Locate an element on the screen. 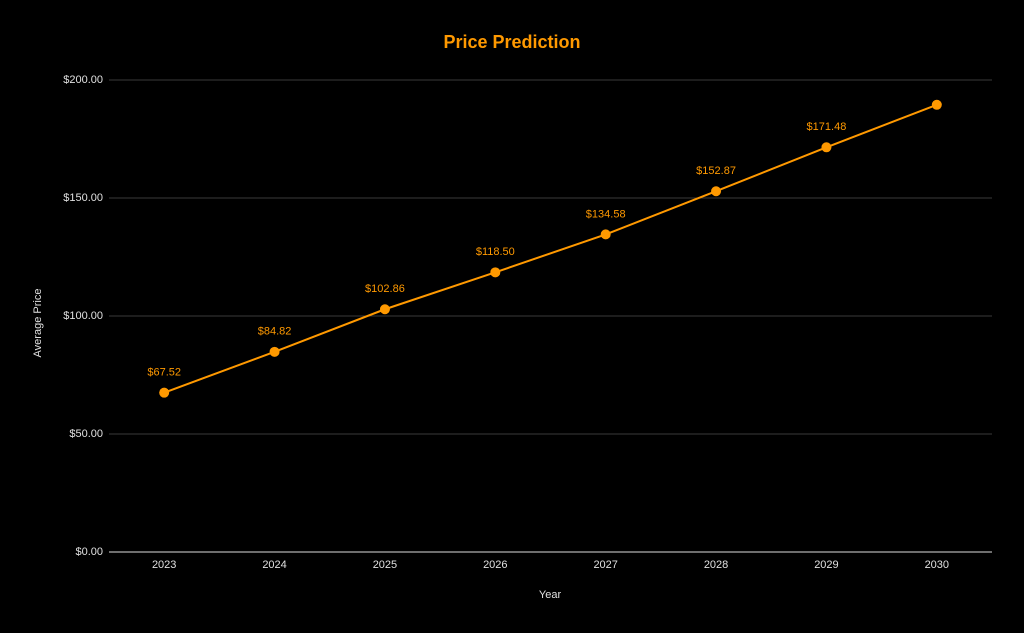  x-tick-label: 2024 is located at coordinates (274, 565).